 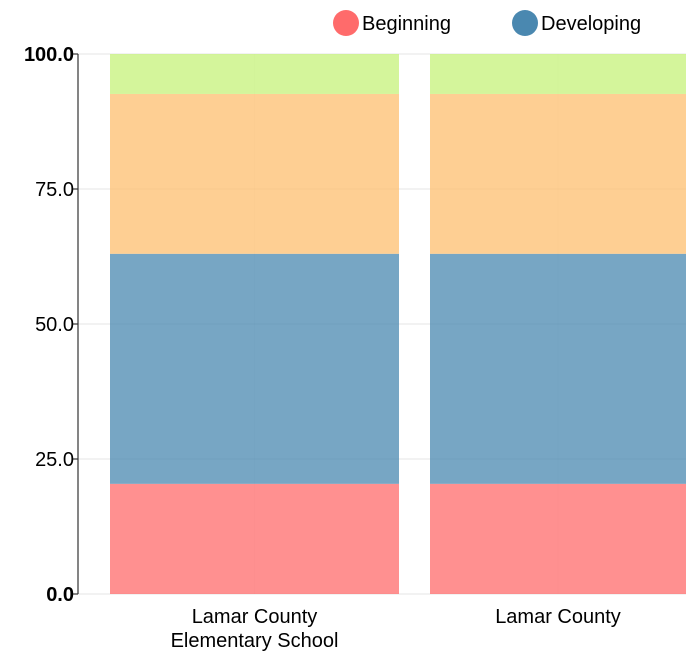 I want to click on legend-label-developing: Developing, so click(x=591, y=24).